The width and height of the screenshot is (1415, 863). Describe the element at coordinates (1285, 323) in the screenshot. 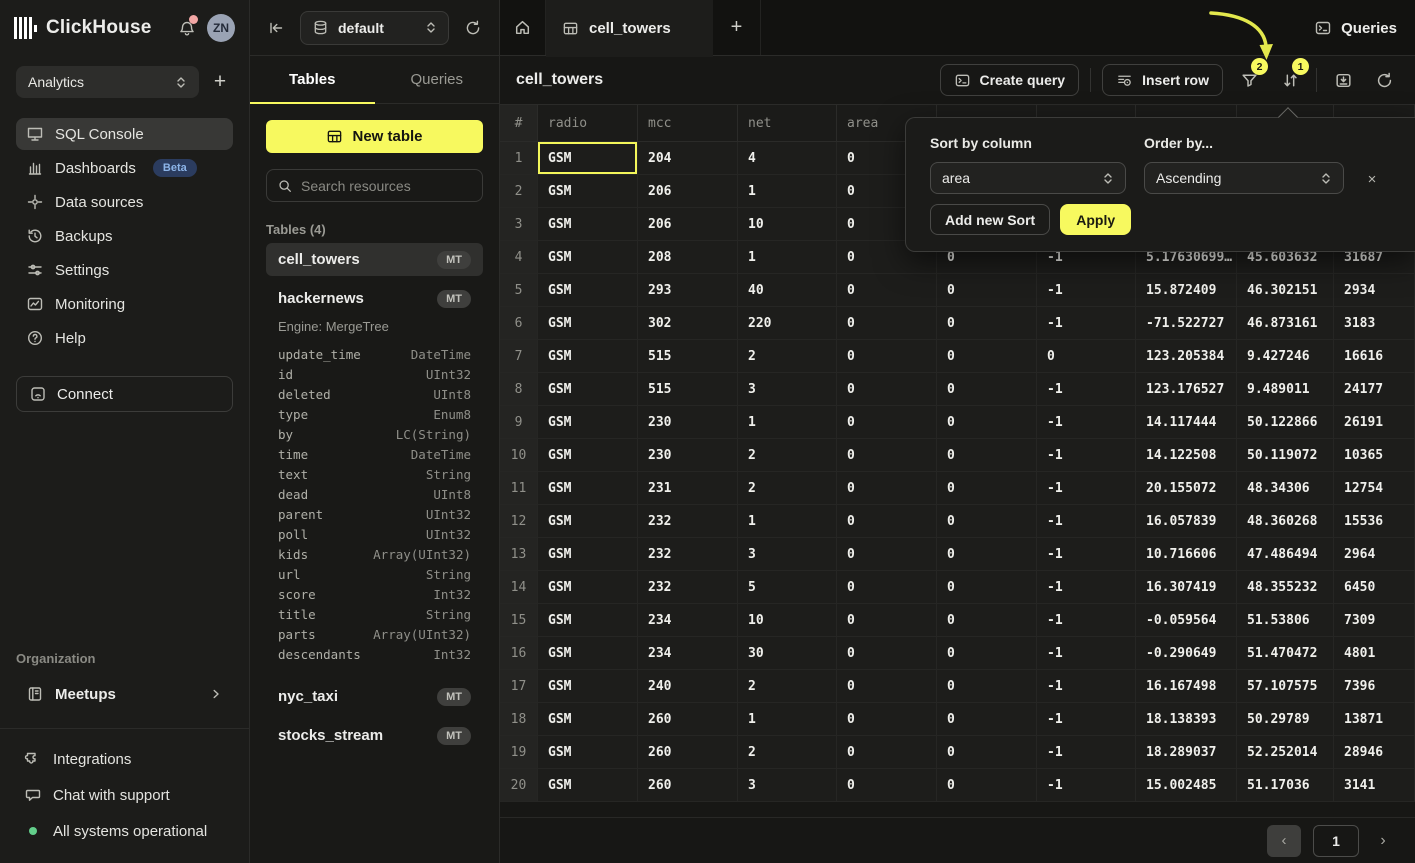

I see `table-cell: 46.873161` at that location.